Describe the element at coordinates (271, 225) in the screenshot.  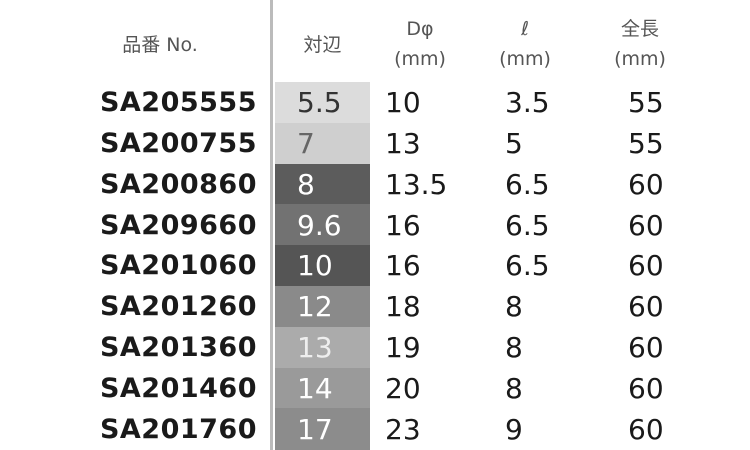
I see `divider` at that location.